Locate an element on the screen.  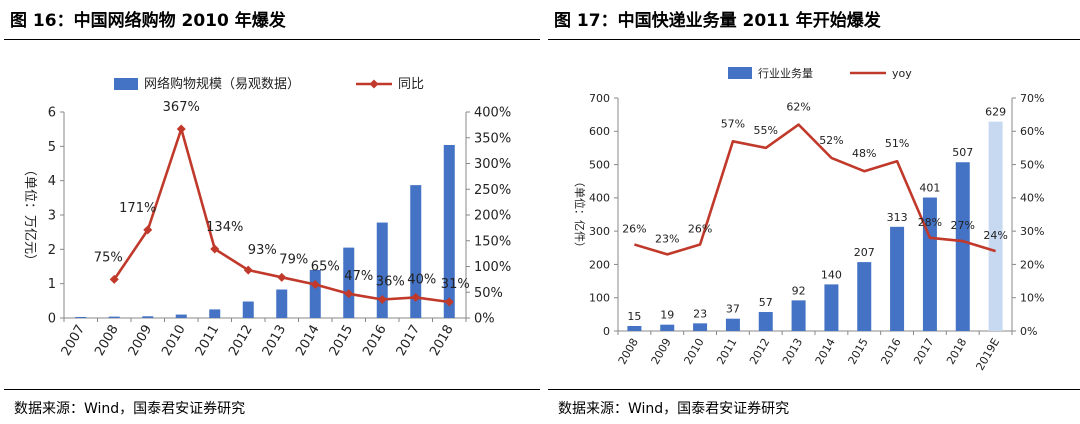
yoy-line is located at coordinates (815, 189).